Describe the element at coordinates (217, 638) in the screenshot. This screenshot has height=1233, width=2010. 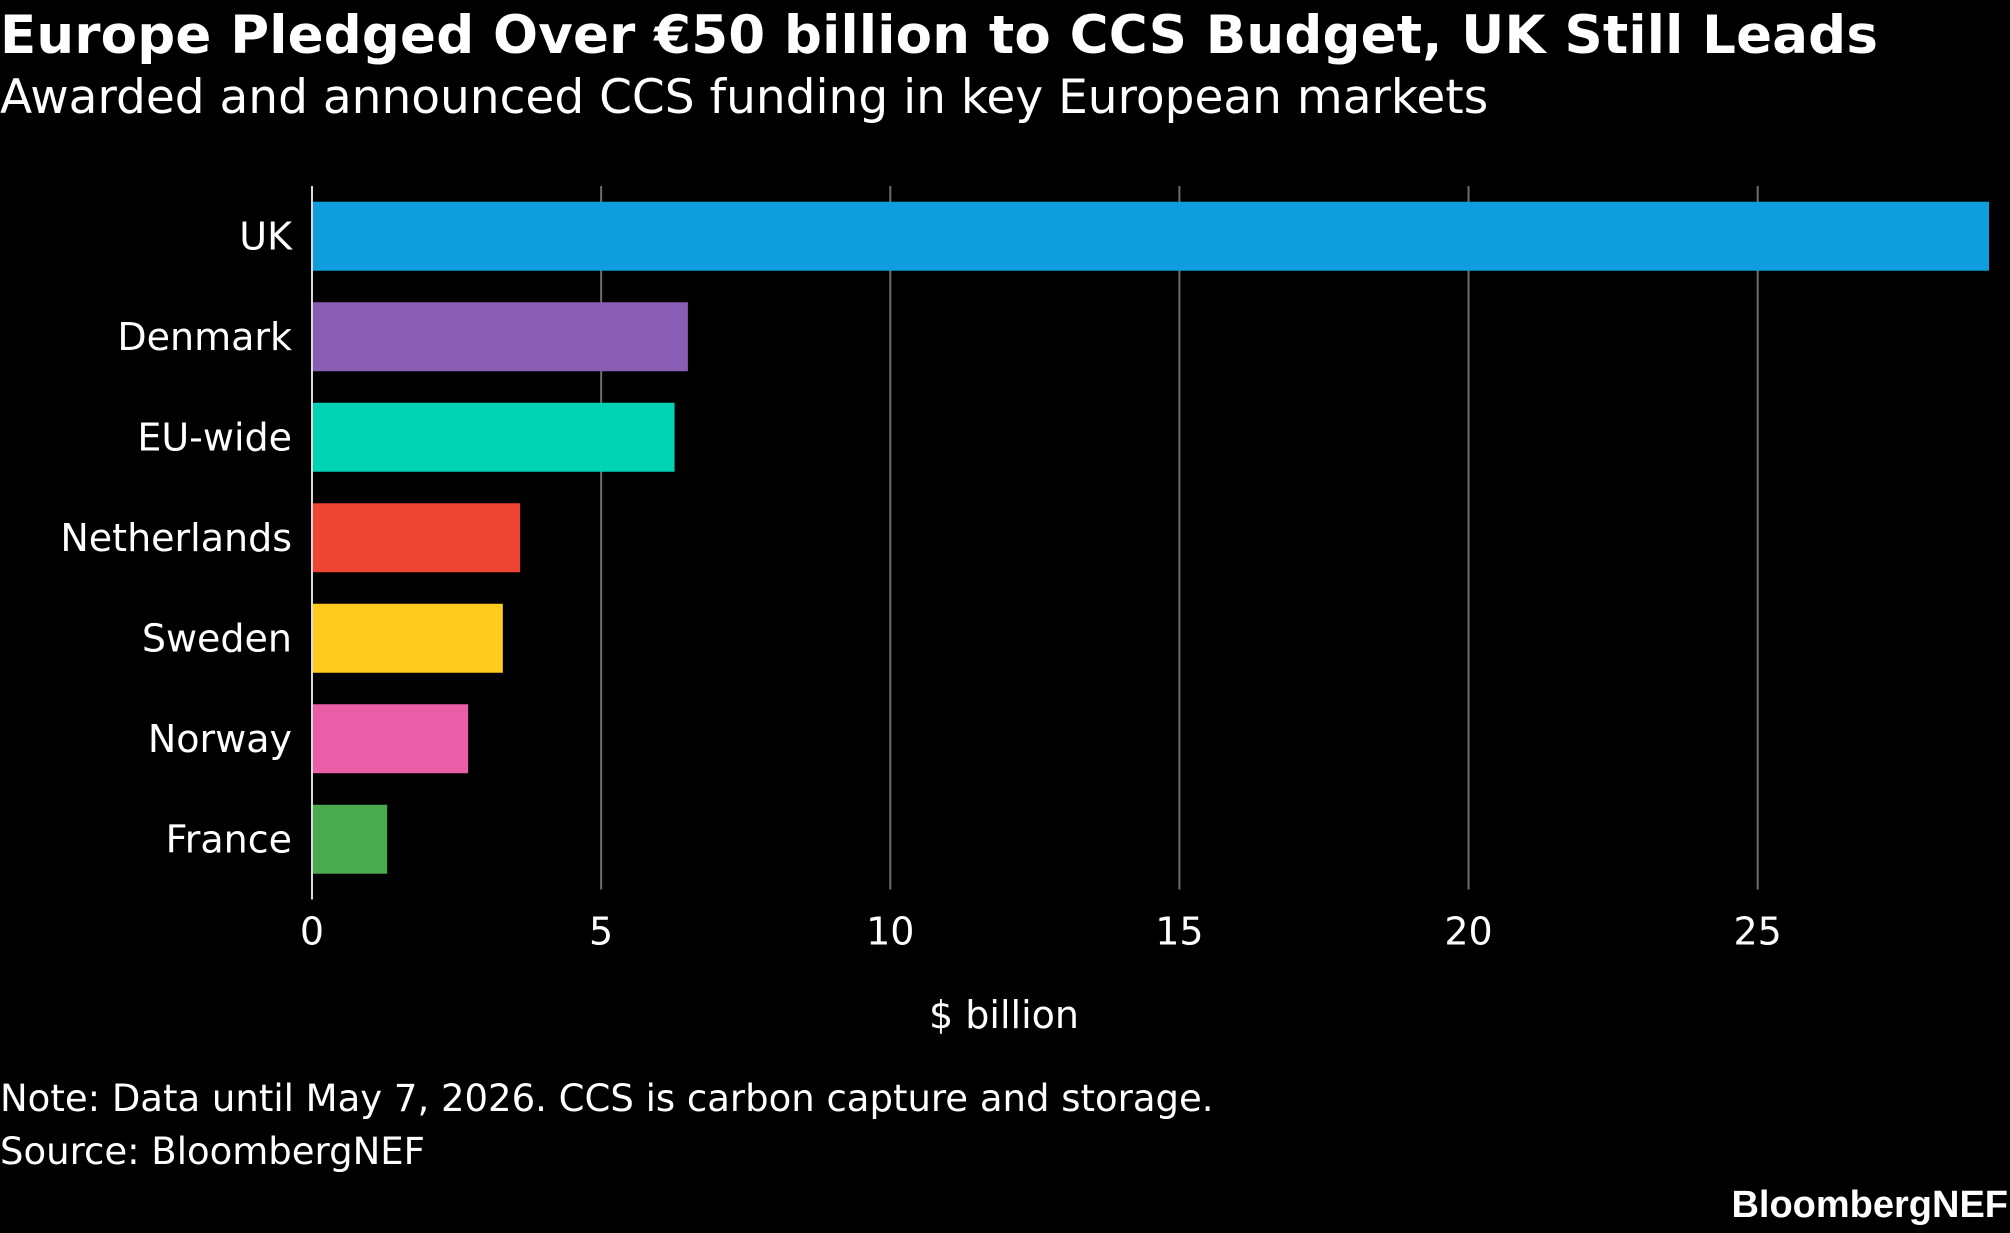
I see `category-label: Sweden` at that location.